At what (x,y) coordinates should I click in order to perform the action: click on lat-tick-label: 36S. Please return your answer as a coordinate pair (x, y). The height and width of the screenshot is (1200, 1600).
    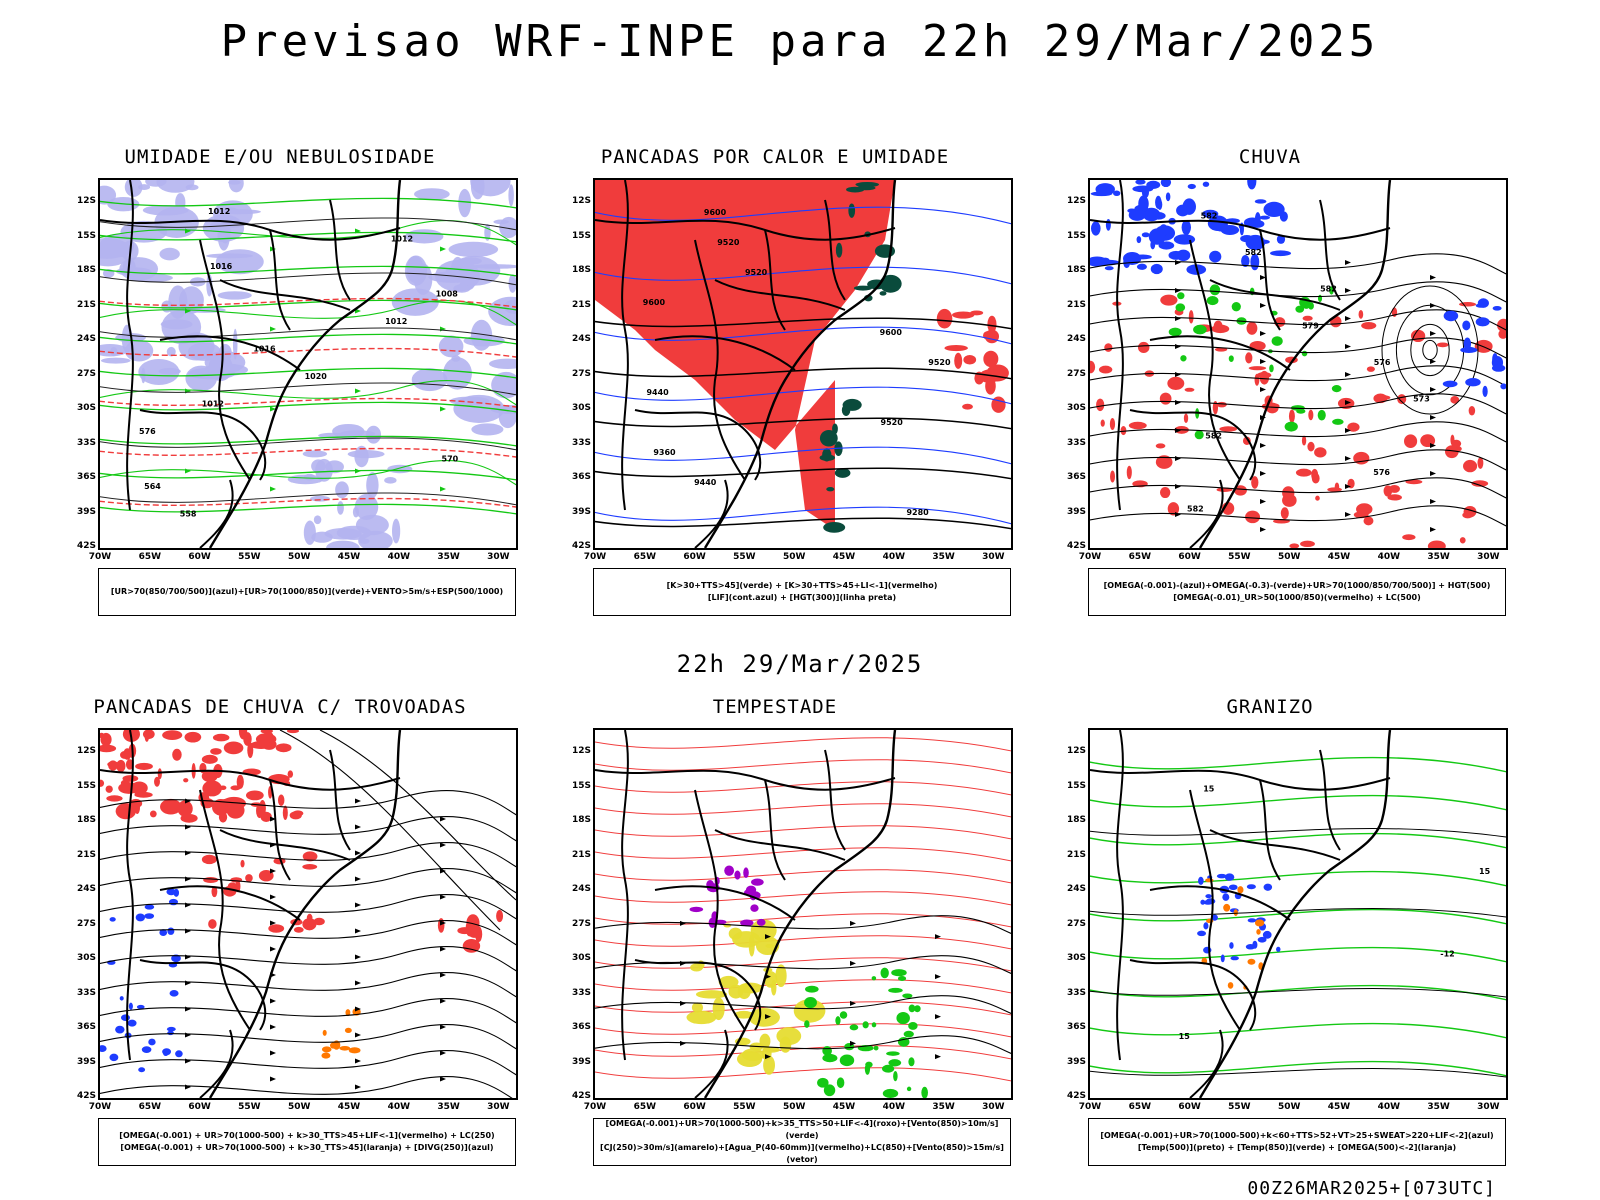
    Looking at the image, I should click on (581, 477).